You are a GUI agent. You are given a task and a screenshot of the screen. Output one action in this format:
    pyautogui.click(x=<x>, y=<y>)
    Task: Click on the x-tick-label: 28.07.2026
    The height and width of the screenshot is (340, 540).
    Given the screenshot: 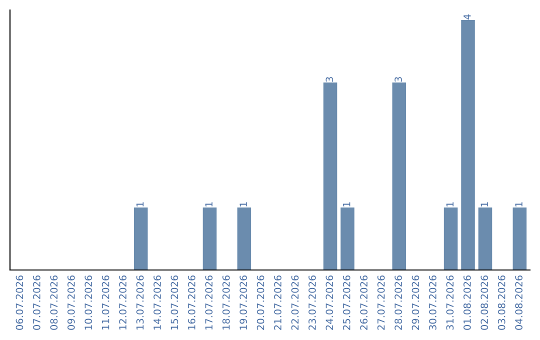 What is the action you would take?
    pyautogui.click(x=398, y=302)
    